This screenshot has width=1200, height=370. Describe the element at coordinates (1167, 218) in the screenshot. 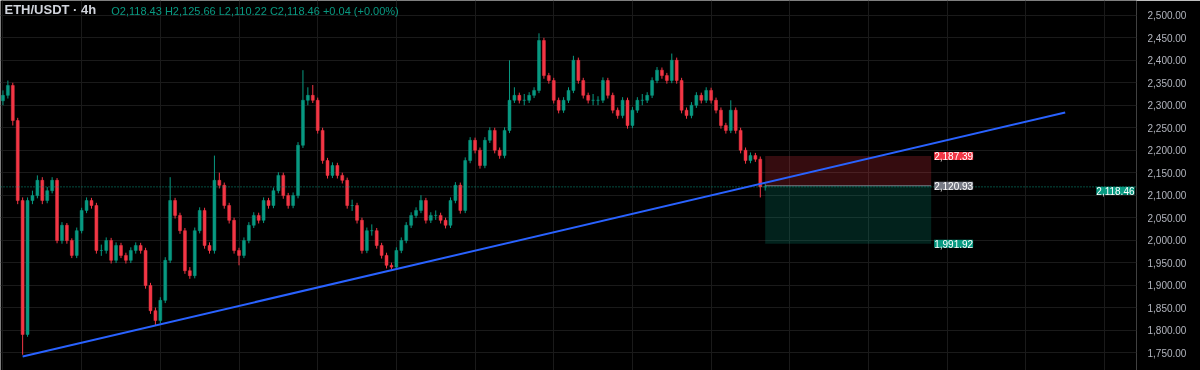

I see `y-tick-label: 2,050.00` at that location.